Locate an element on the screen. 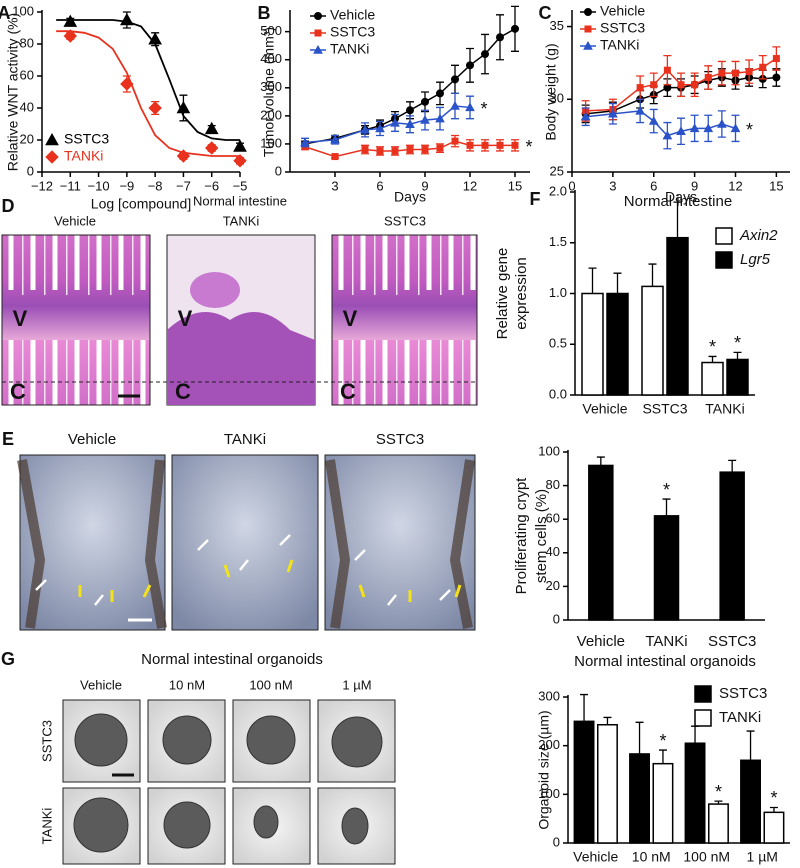 Image resolution: width=800 pixels, height=868 pixels. stain is located at coordinates (246, 544).